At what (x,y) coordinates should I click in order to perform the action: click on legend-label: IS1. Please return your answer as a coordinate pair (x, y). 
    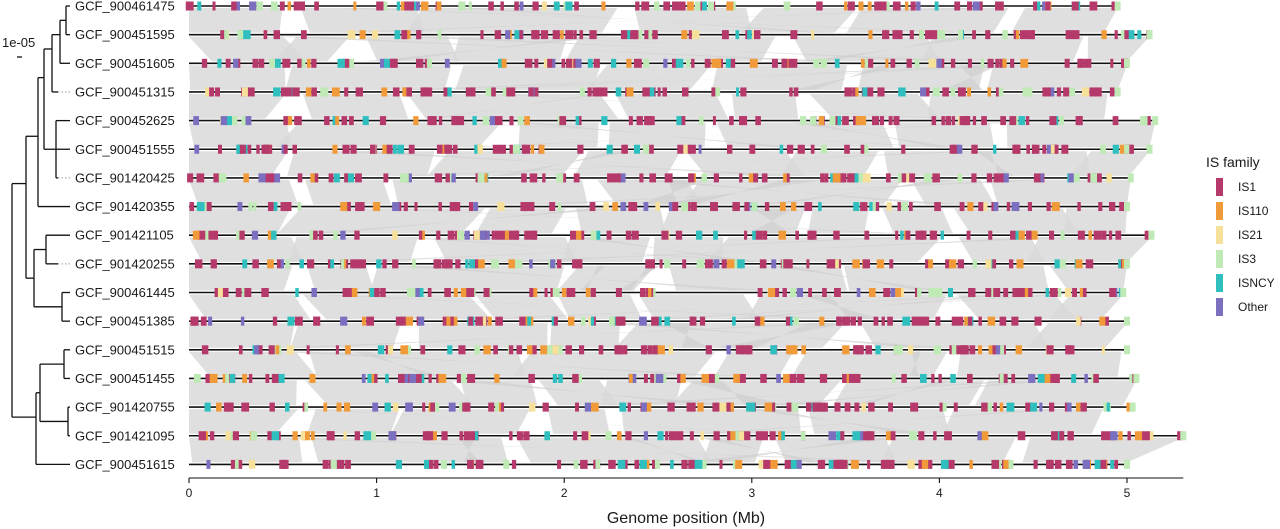
    Looking at the image, I should click on (1247, 187).